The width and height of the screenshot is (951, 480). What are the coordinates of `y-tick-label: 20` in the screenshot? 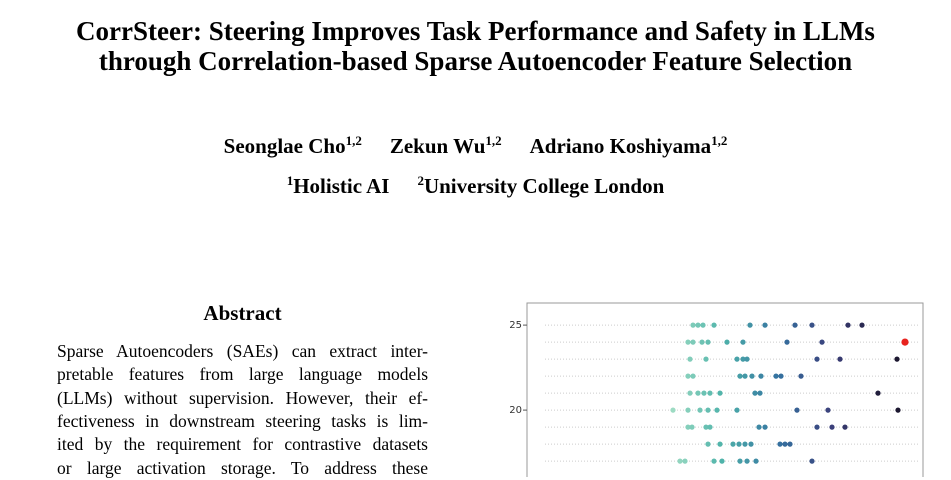 It's located at (515, 410).